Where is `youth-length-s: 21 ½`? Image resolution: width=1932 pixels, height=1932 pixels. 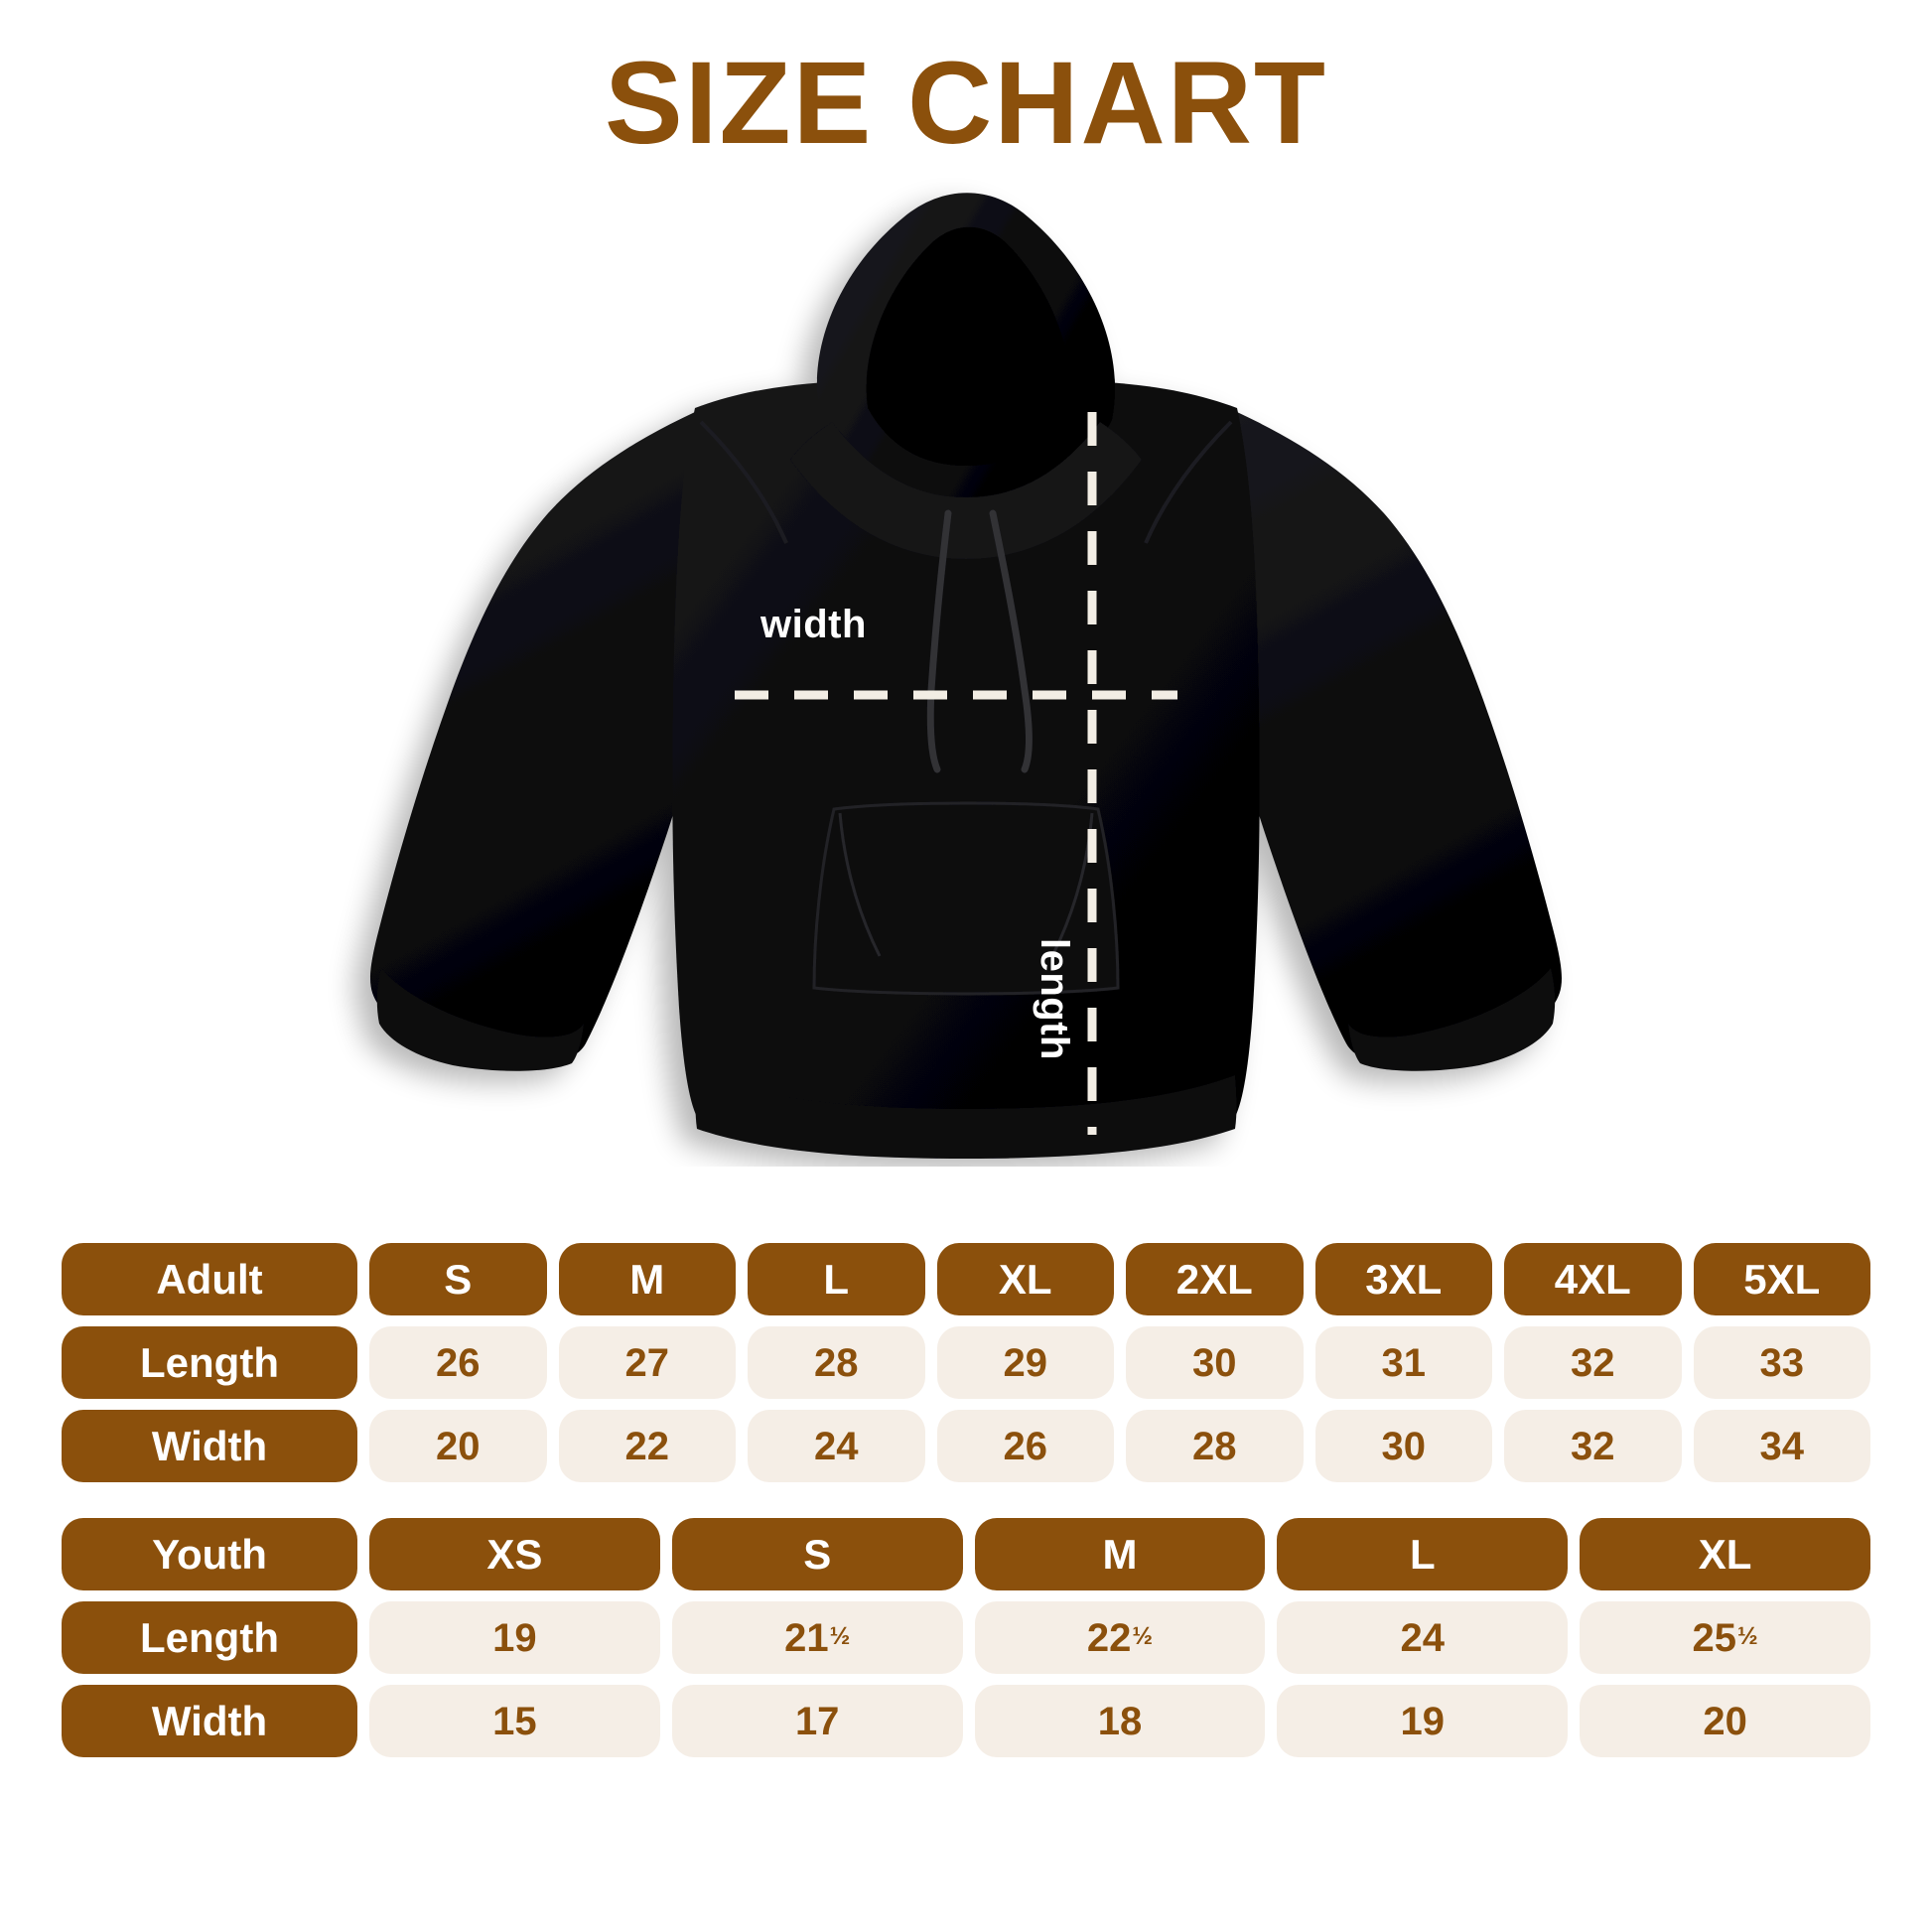
youth-length-s: 21 ½ is located at coordinates (817, 1637).